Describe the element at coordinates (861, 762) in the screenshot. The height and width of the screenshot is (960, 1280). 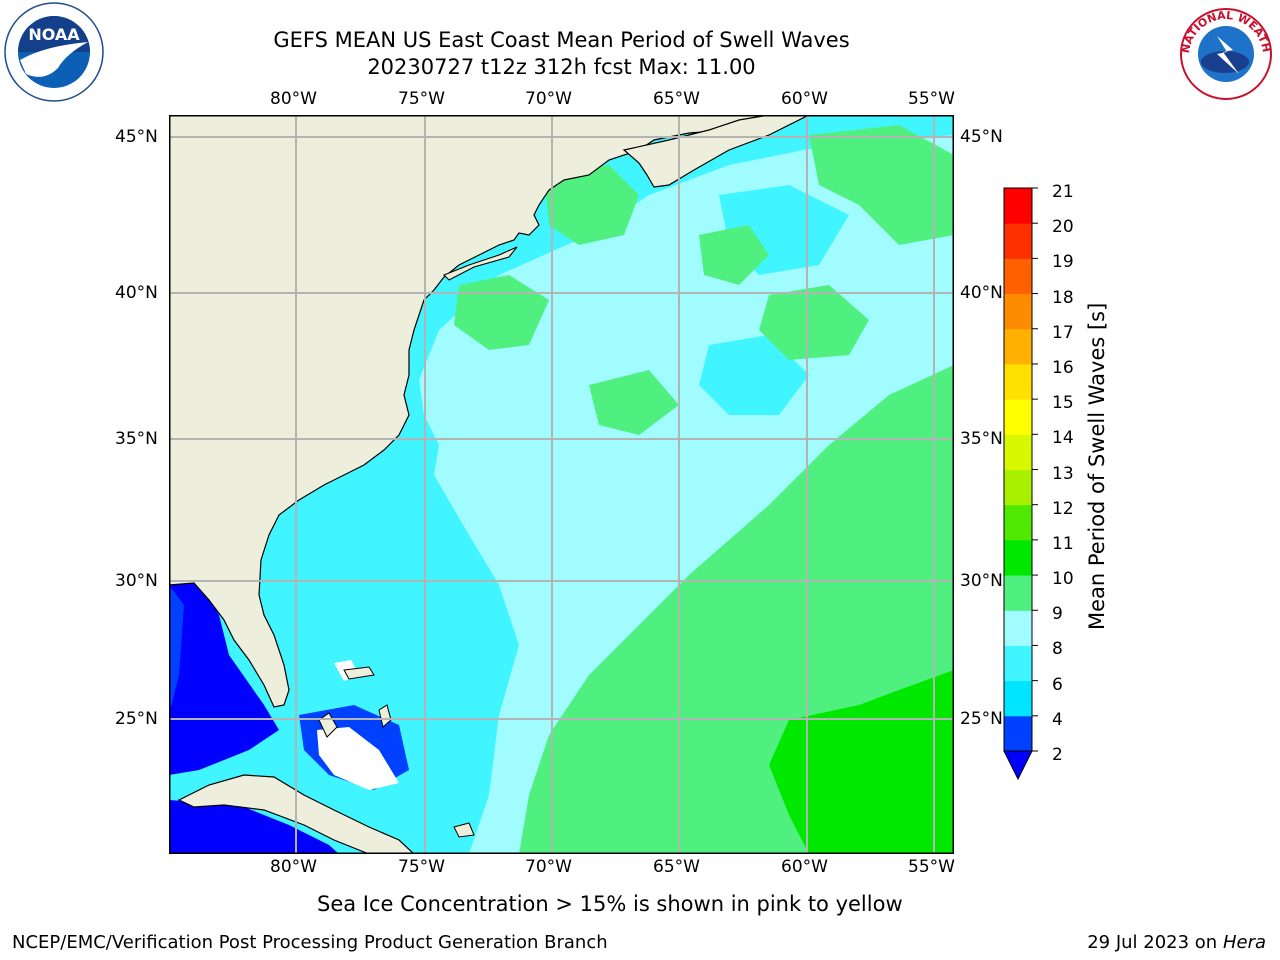
I see `period-10-11-zone` at that location.